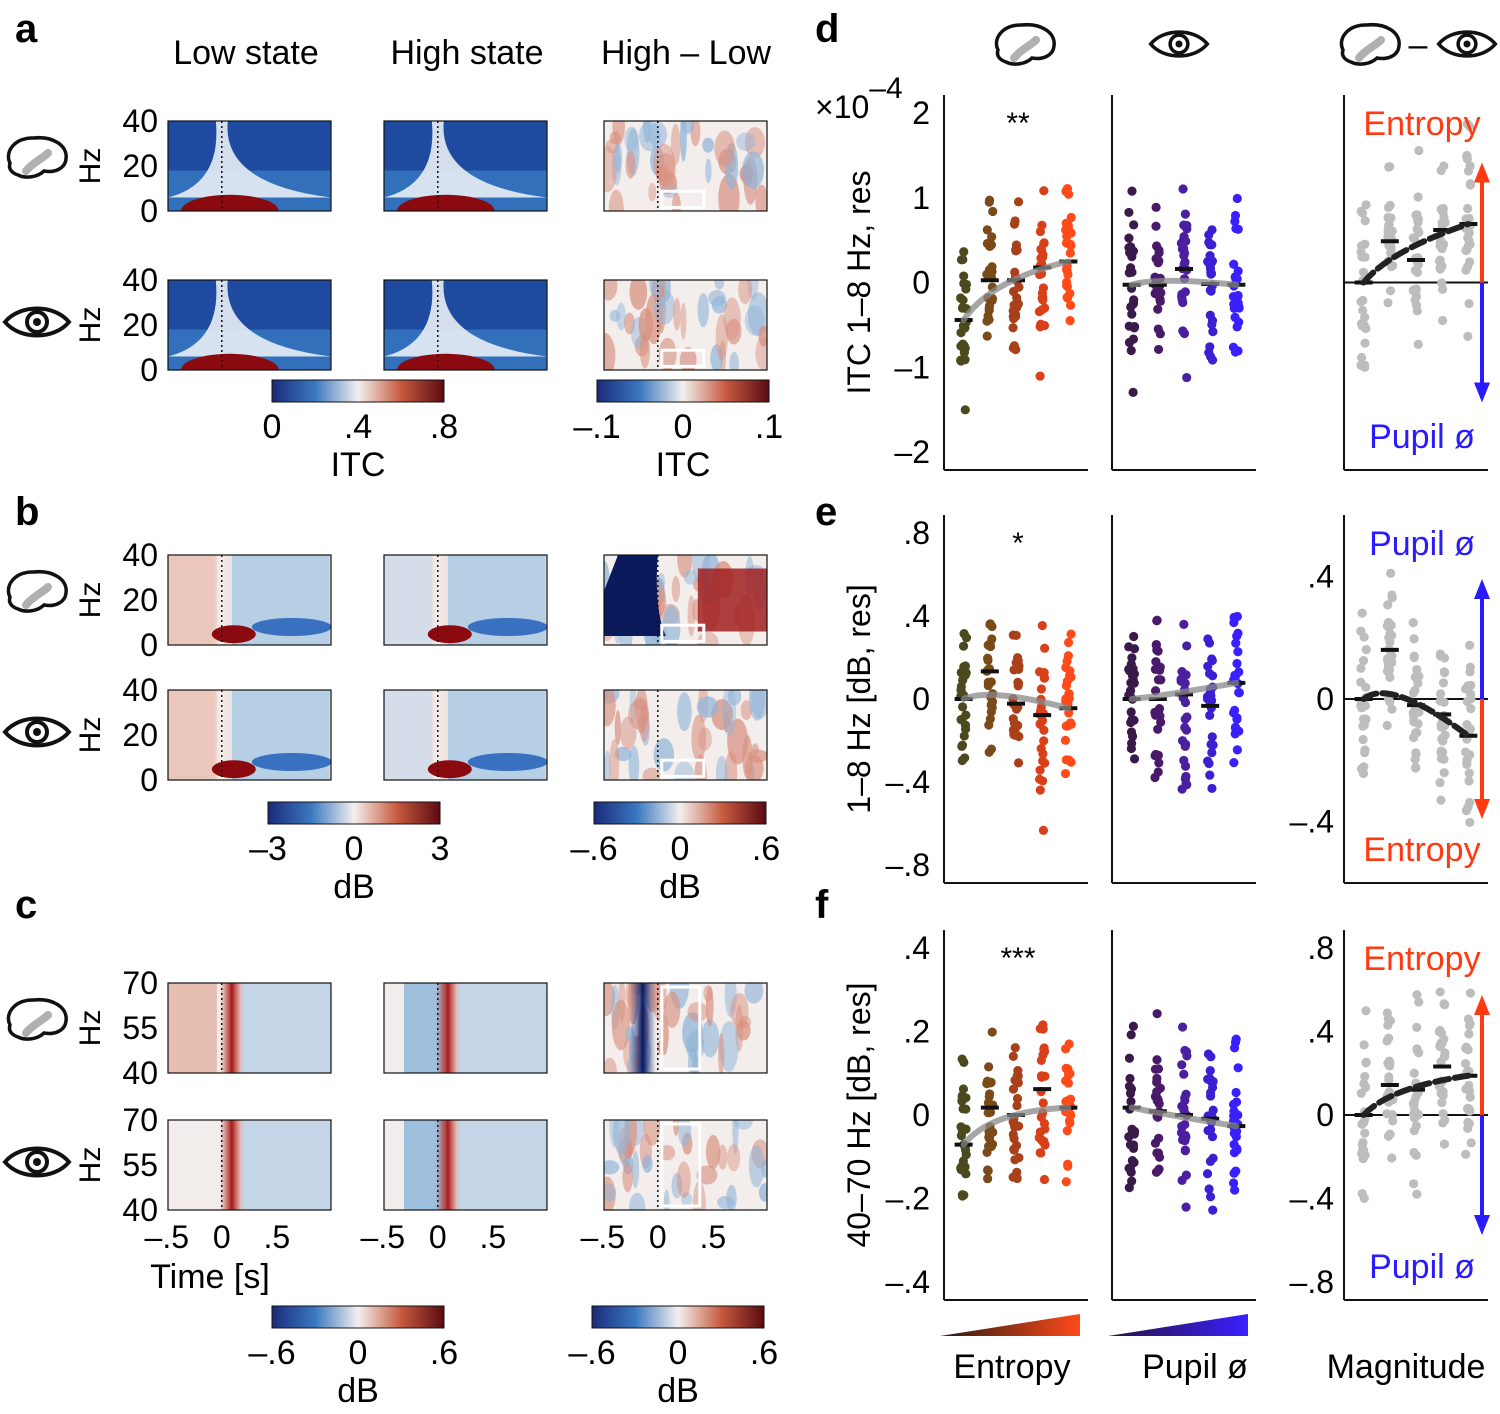  I want to click on heatmap-a-eye-low, so click(249, 325).